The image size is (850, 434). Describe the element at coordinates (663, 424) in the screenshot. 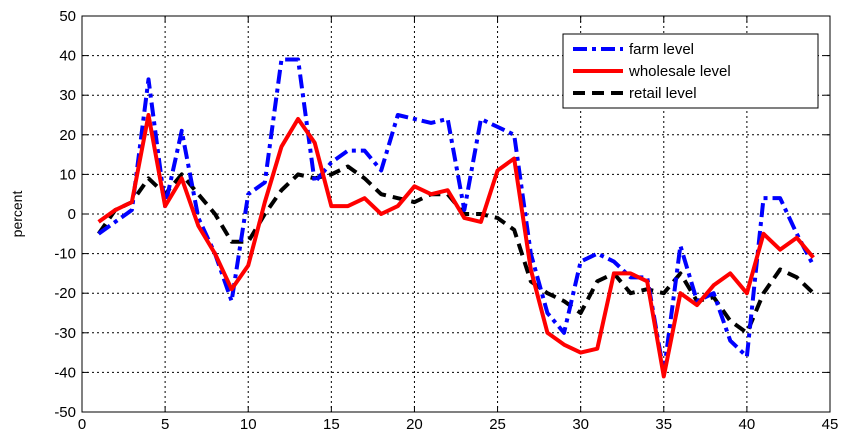

I see `x-tick-label: 35` at that location.